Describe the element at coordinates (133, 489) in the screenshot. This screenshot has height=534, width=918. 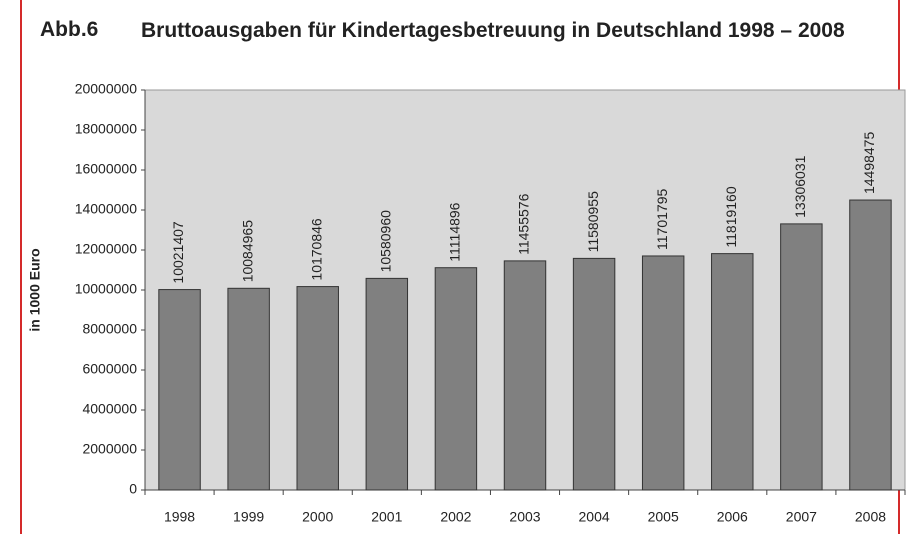
I see `y-tick-label: 0` at that location.